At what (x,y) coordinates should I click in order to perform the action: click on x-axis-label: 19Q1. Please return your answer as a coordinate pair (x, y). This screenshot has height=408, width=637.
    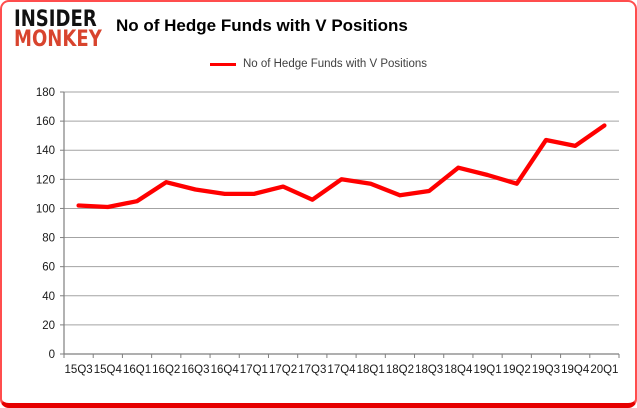
    Looking at the image, I should click on (487, 370).